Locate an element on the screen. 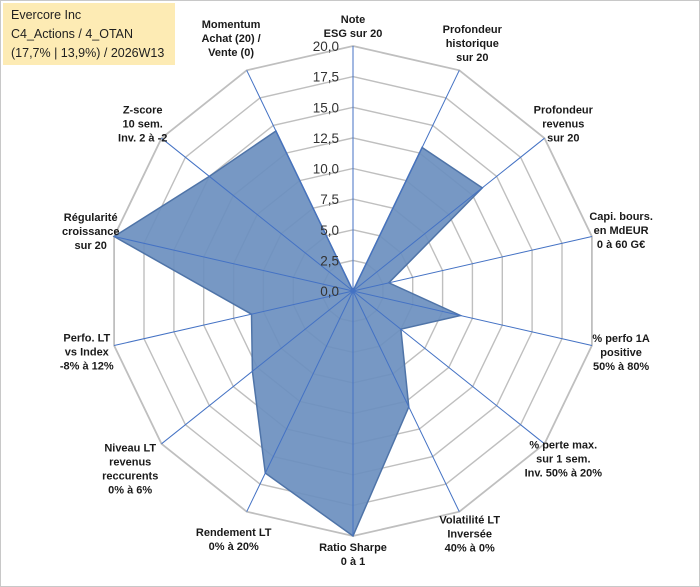 The height and width of the screenshot is (587, 700). title-company: Evercore Inc is located at coordinates (46, 15).